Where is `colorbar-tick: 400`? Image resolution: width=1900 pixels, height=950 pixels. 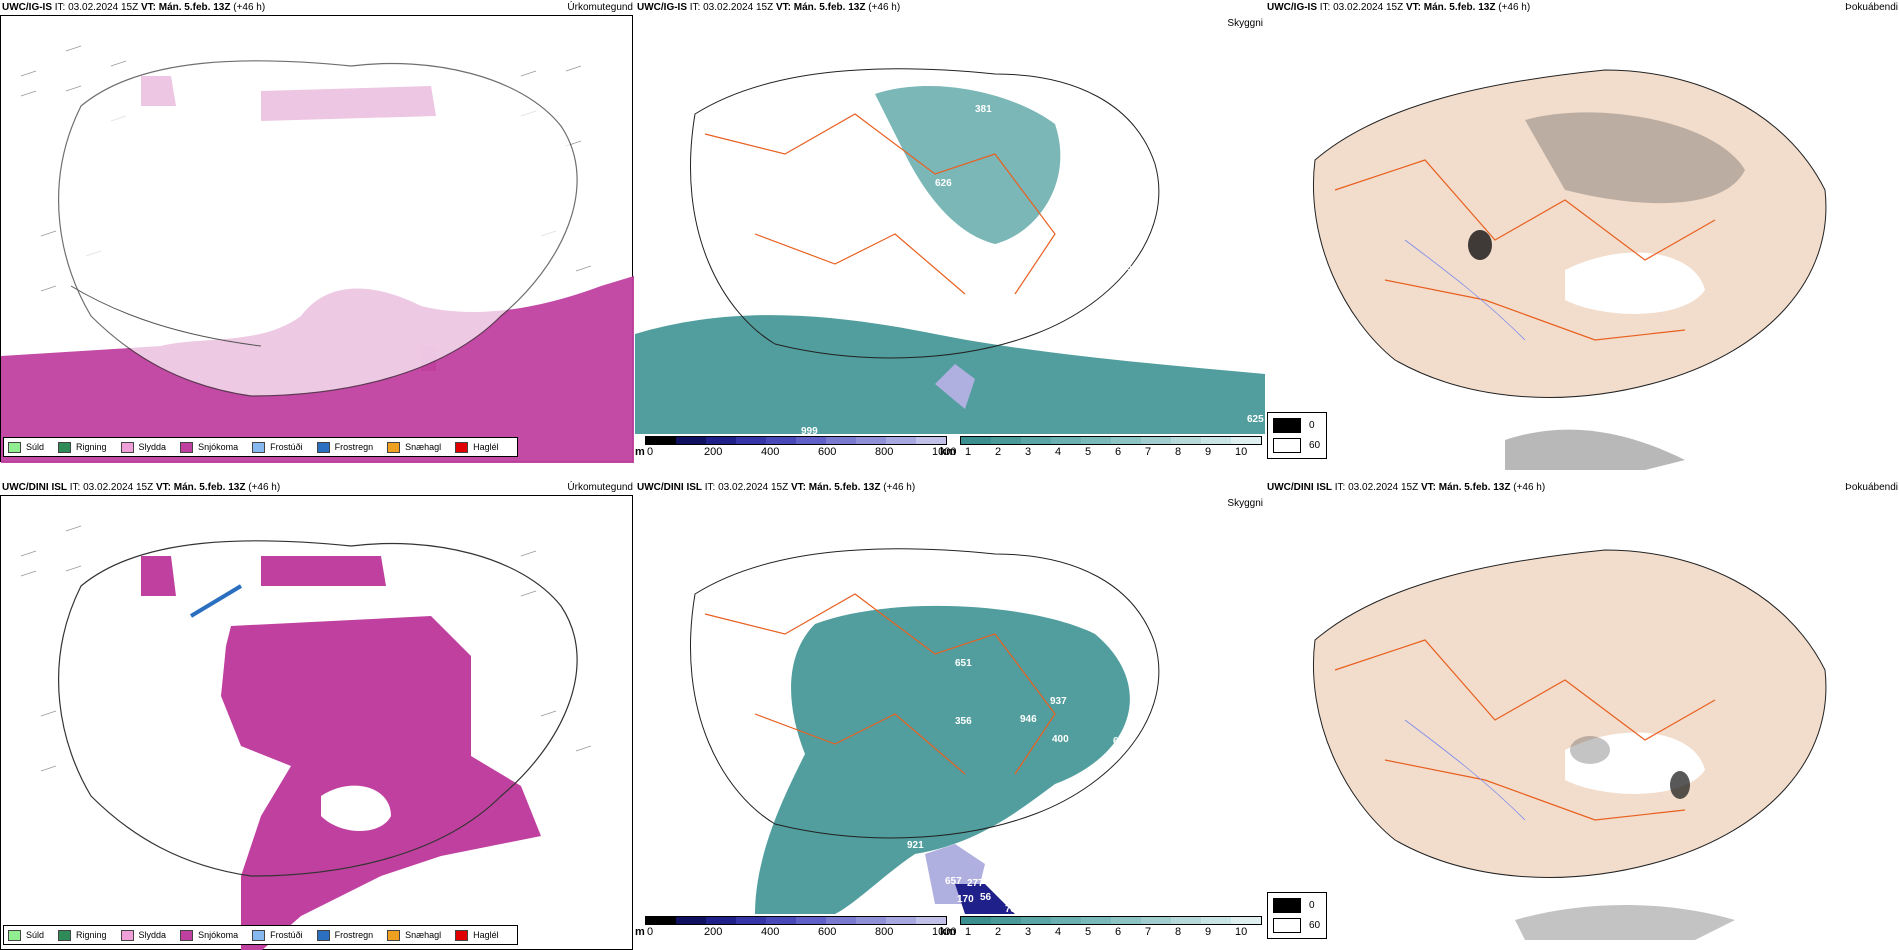
colorbar-tick: 400 is located at coordinates (770, 932).